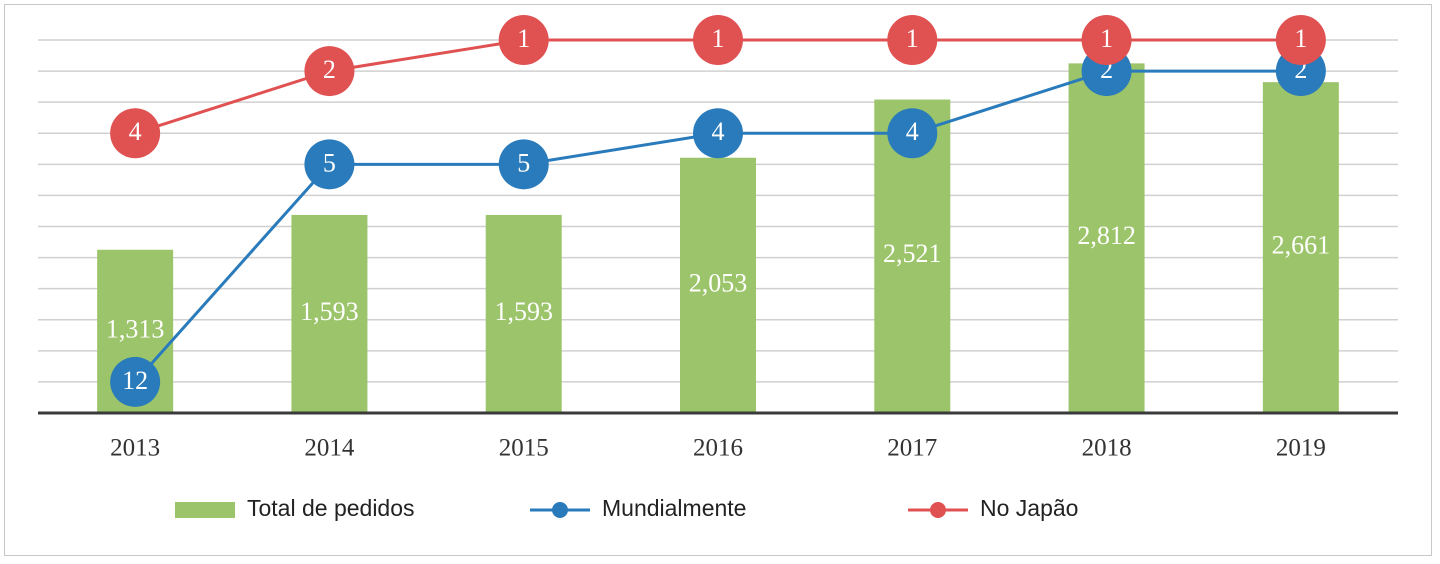  Describe the element at coordinates (1301, 448) in the screenshot. I see `x-tick-label: 2019` at that location.